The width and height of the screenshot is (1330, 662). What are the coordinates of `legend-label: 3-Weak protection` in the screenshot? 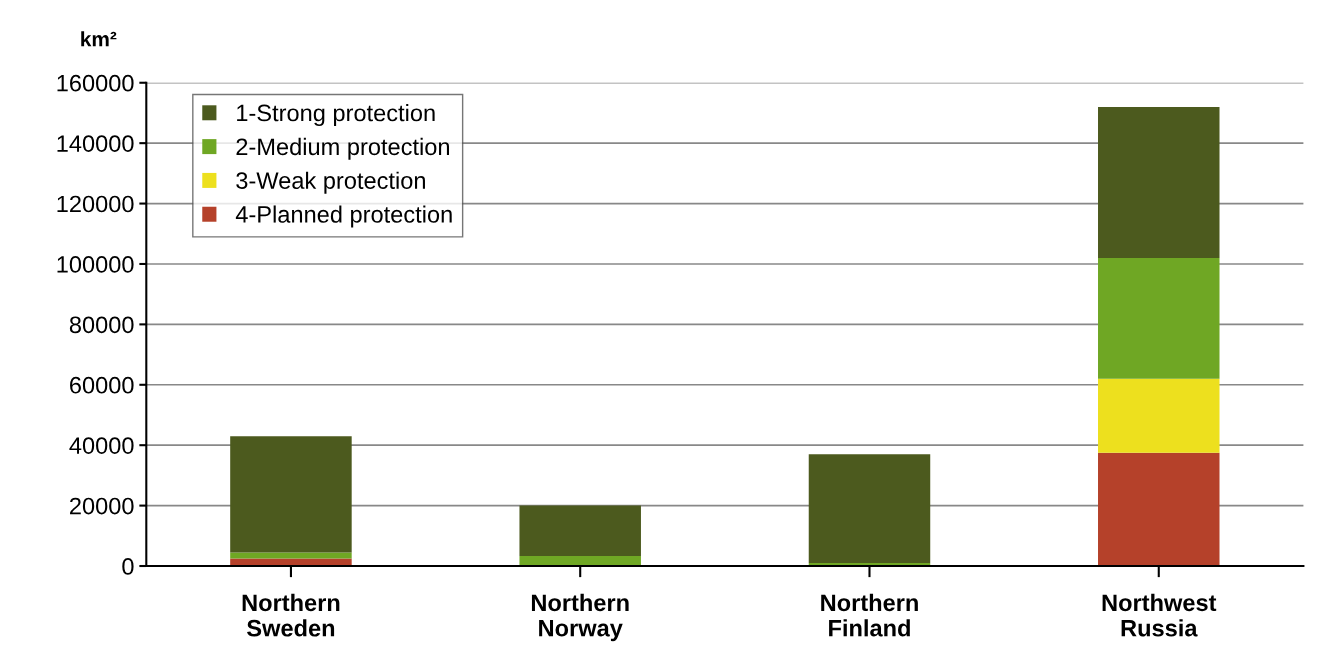 It's located at (330, 182).